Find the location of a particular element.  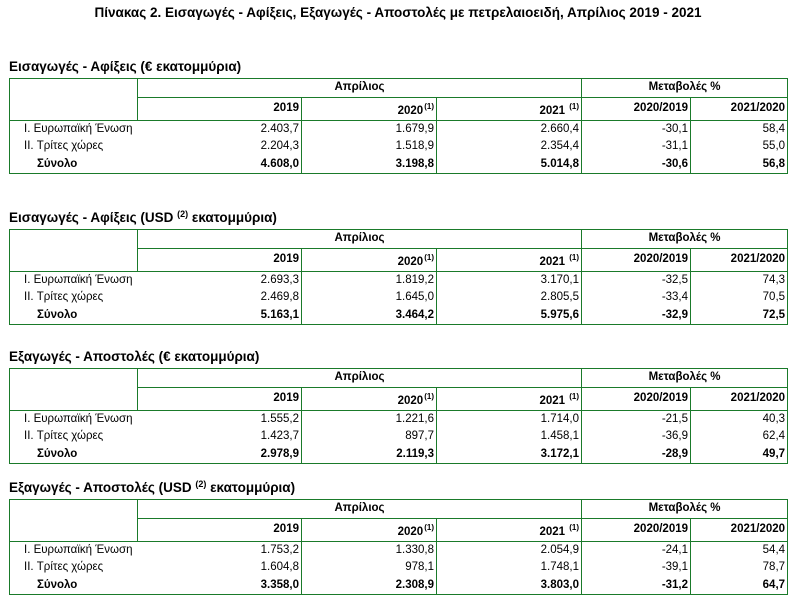

cell-change-2021-2020: 40,3 is located at coordinates (739, 419).